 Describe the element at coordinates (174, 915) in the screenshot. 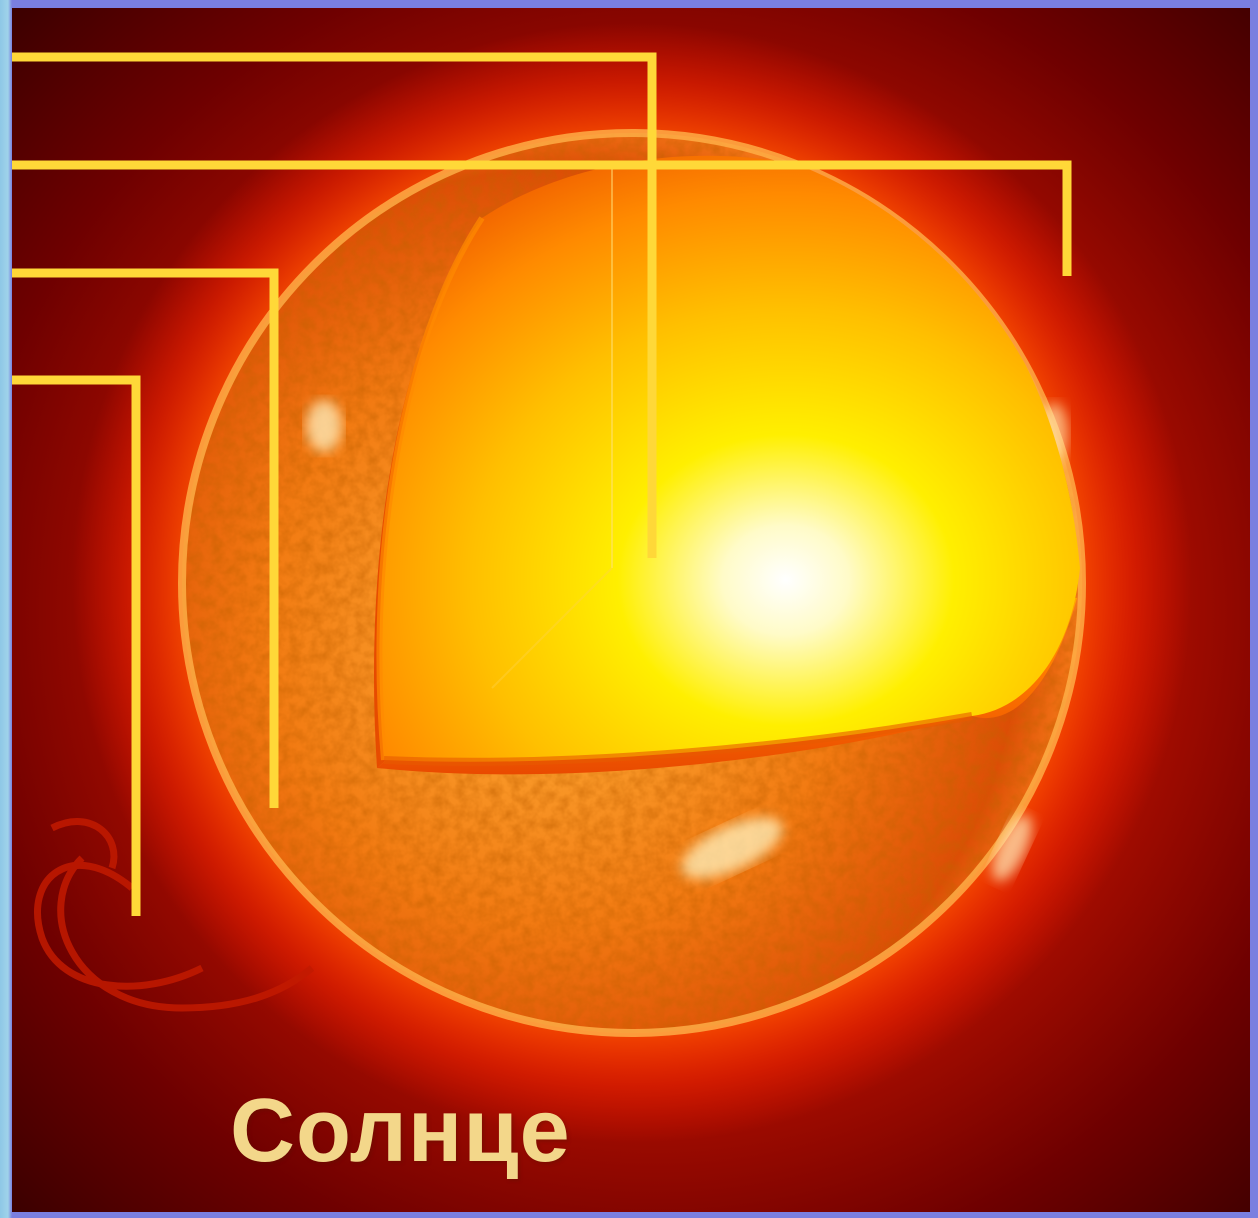

I see `prominence` at that location.